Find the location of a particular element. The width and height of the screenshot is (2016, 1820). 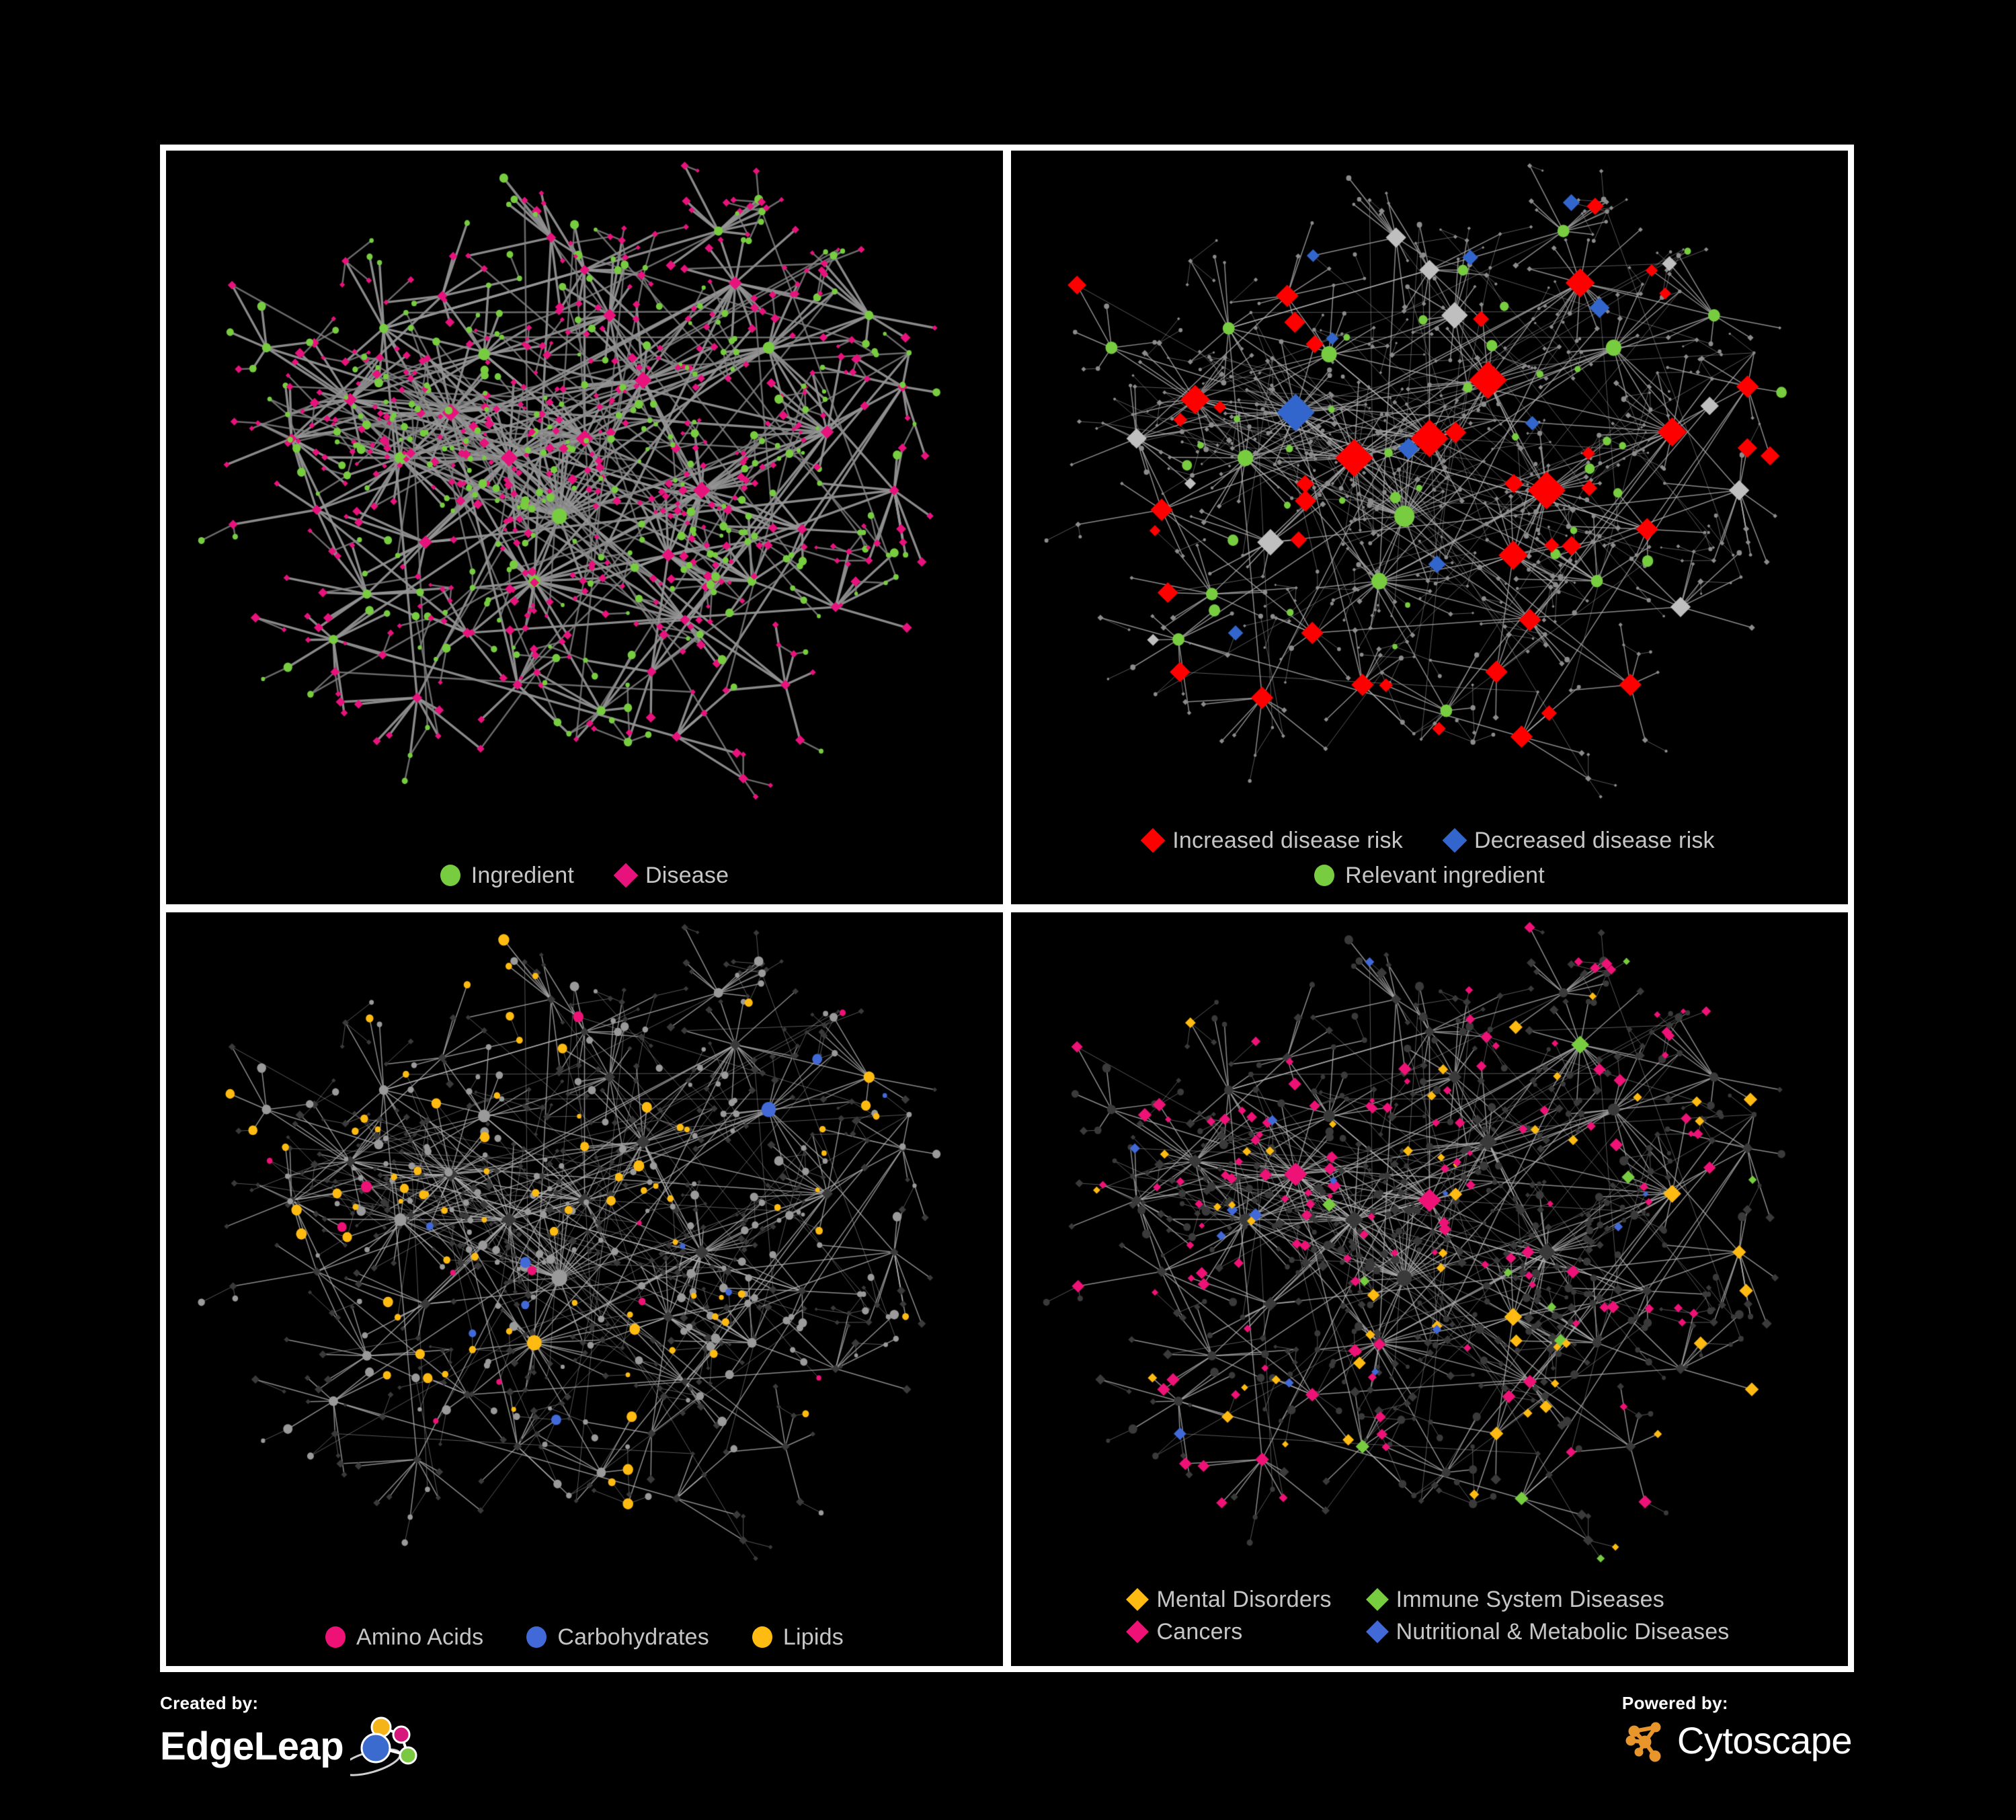

legend-item-decreased-risk: Decreased disease risk is located at coordinates (1578, 840).